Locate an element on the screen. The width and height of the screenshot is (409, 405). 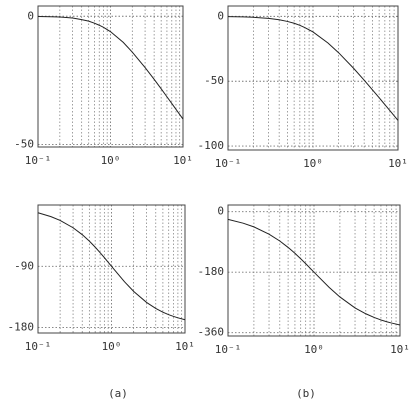
caption: (a) is located at coordinates (118, 393).